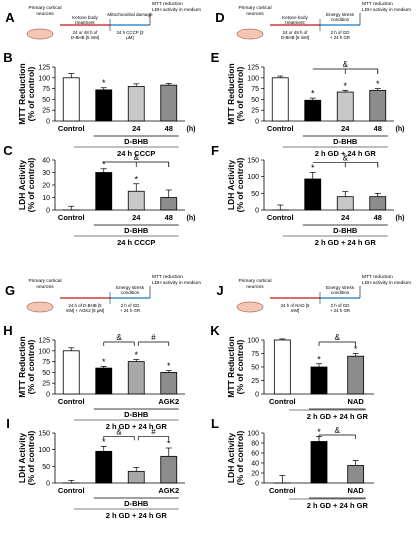 The width and height of the screenshot is (419, 550). What do you see at coordinates (10, 17) in the screenshot?
I see `panel-letter: A` at bounding box center [10, 17].